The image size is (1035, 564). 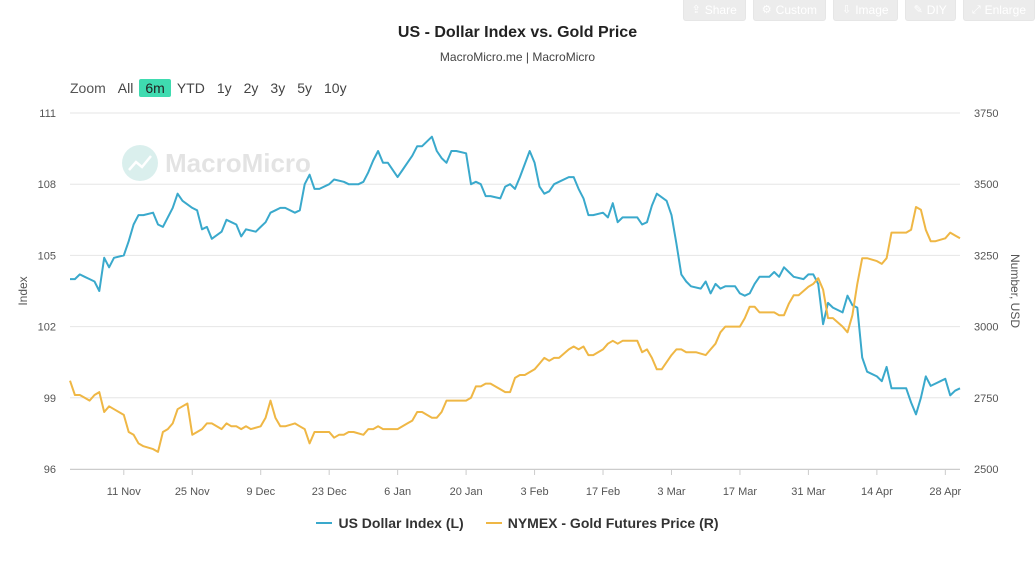 What do you see at coordinates (740, 492) in the screenshot?
I see `x-tick-label: 17 Mar` at bounding box center [740, 492].